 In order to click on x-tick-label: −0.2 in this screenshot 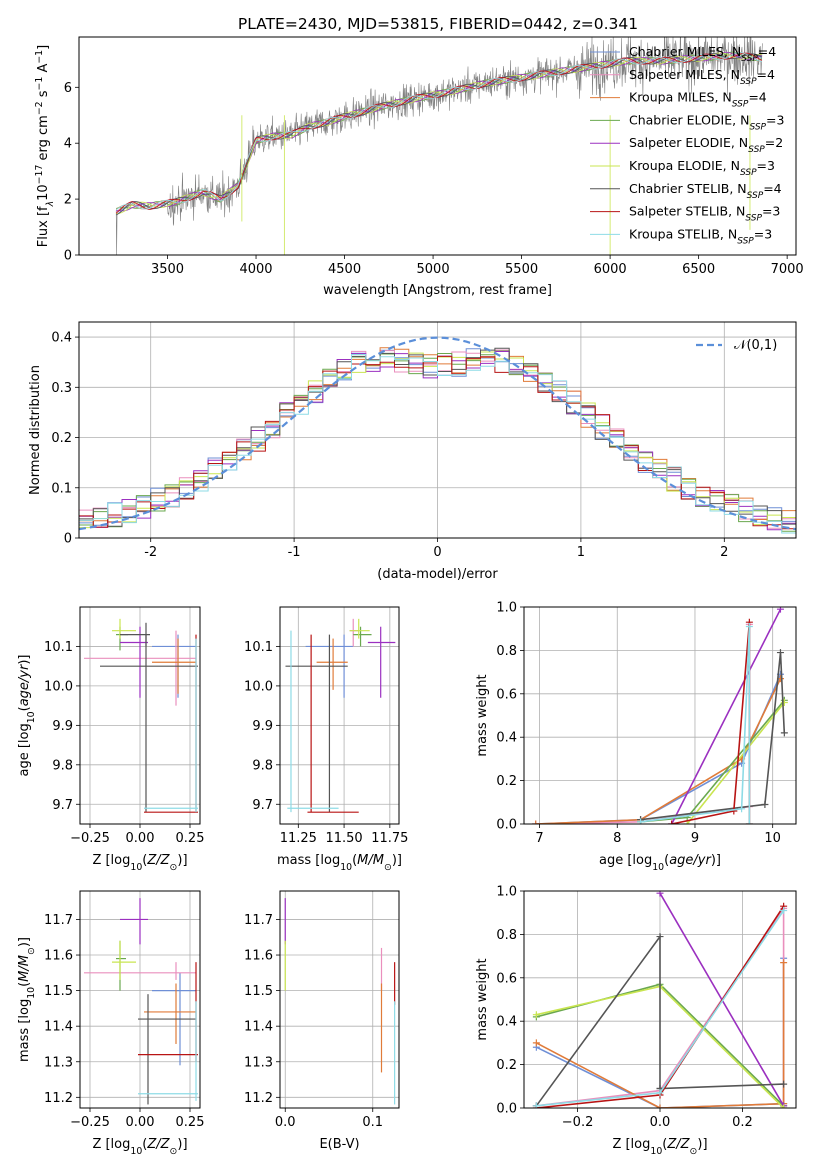, I will do `click(578, 1122)`.